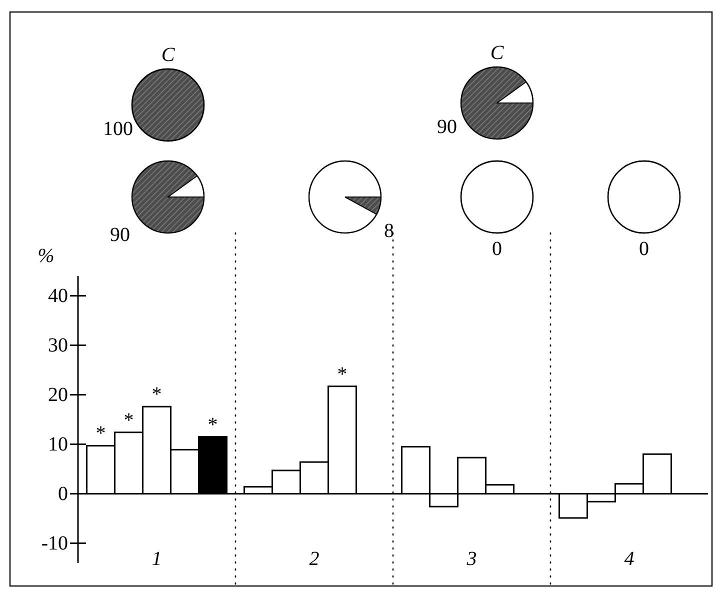 The image size is (724, 597). I want to click on x-tick-label: 4, so click(629, 559).